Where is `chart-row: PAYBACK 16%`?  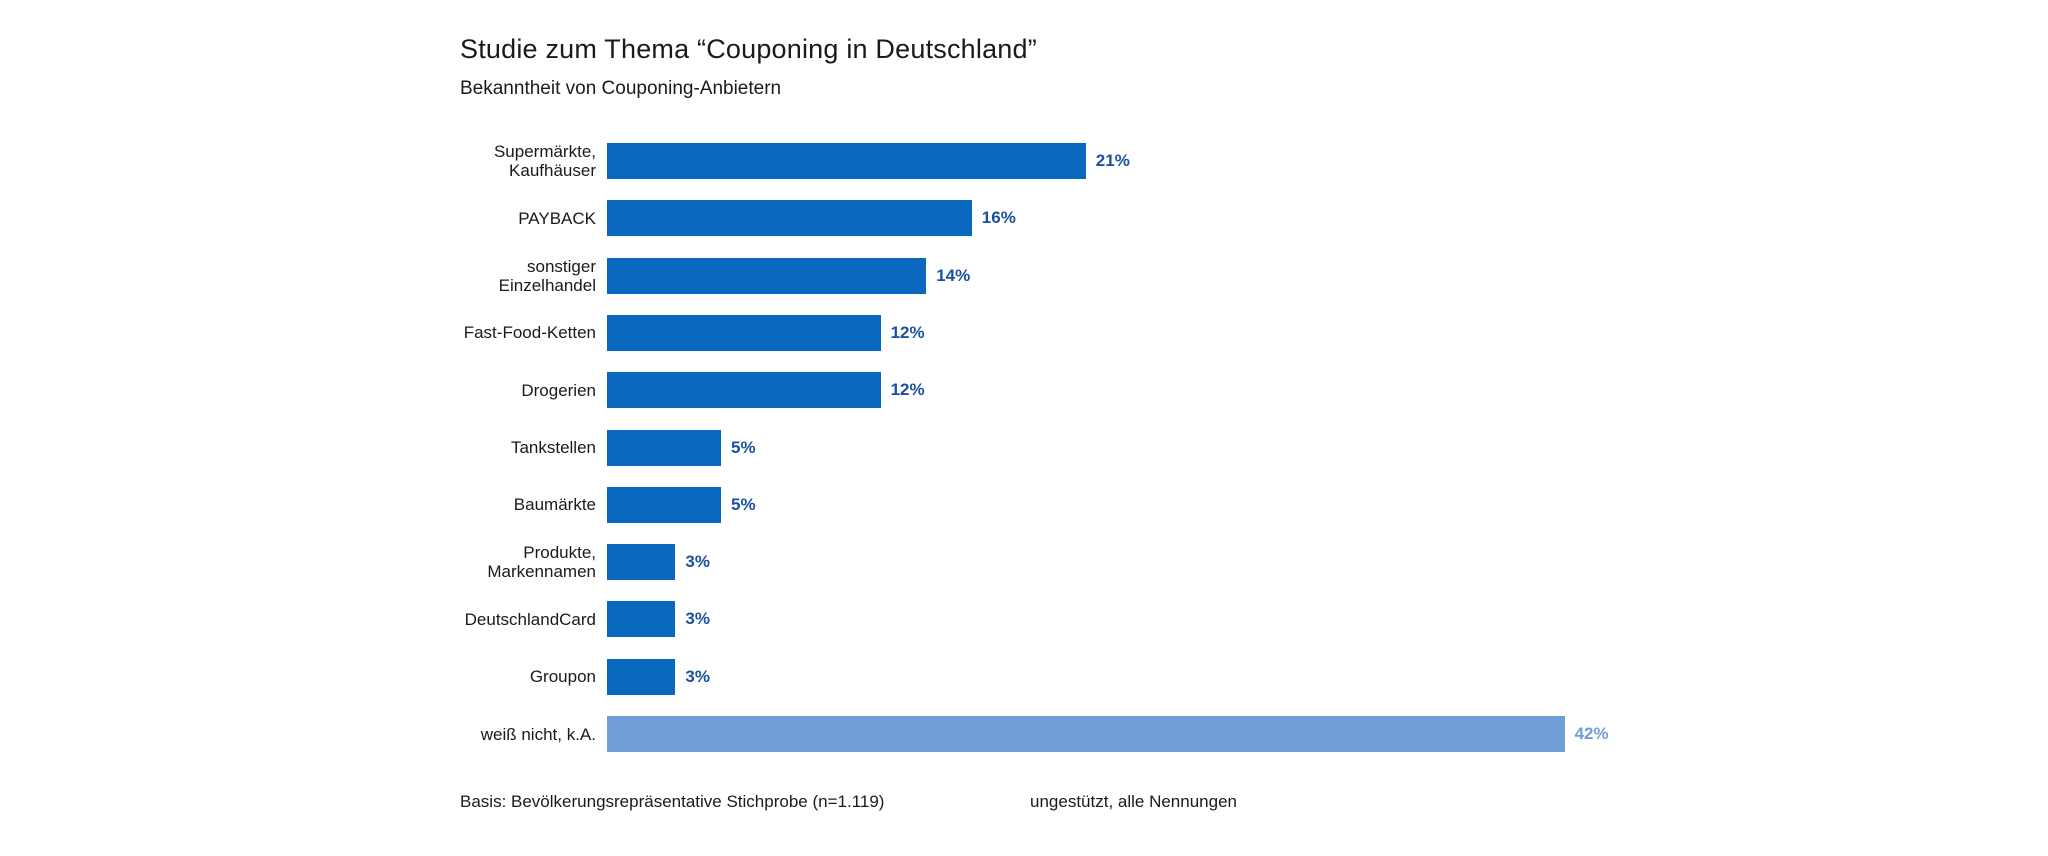
chart-row: PAYBACK 16% is located at coordinates (658, 218).